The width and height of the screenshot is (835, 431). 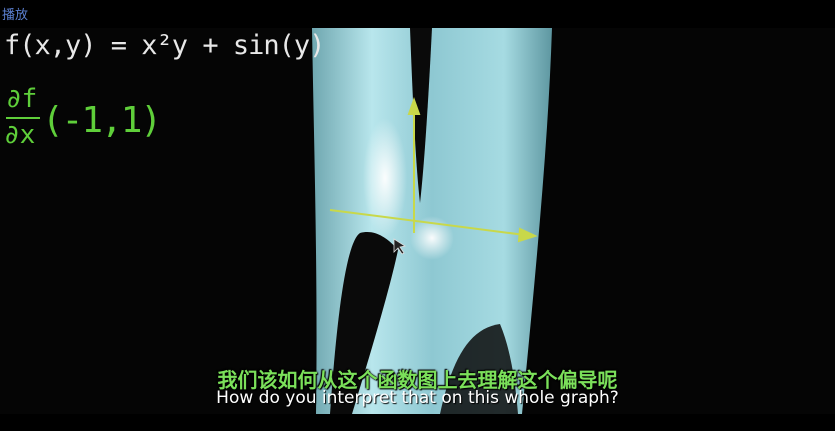 What do you see at coordinates (22, 99) in the screenshot?
I see `numerator: ∂f` at bounding box center [22, 99].